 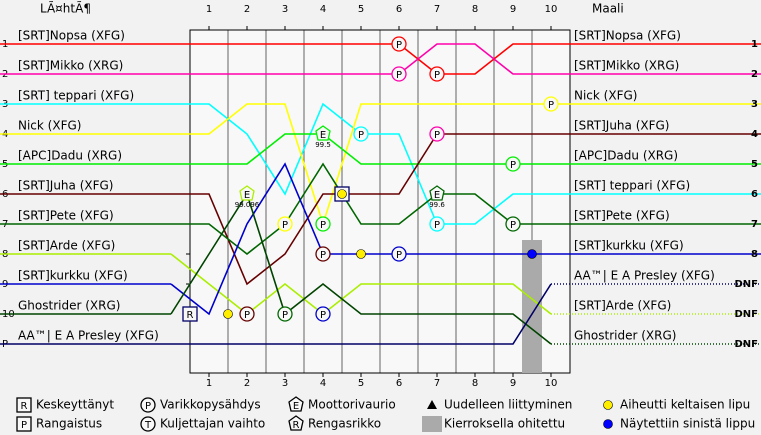 I want to click on start-name: [SRT]Nopsa (XFG), so click(x=71, y=36).